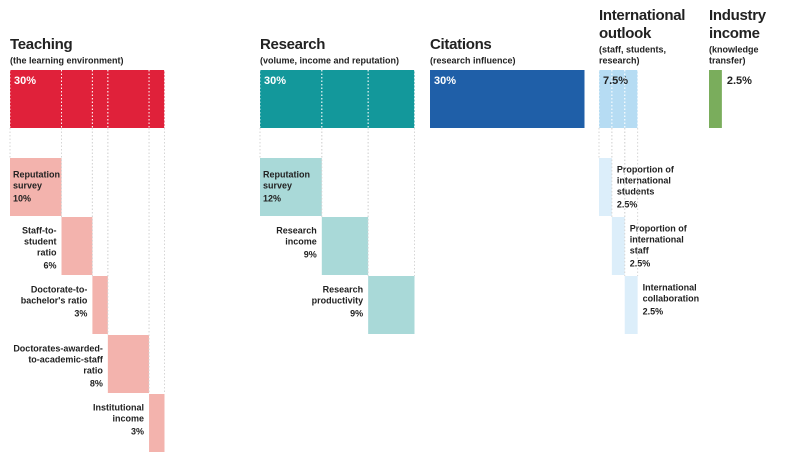 Image resolution: width=785 pixels, height=471 pixels. Describe the element at coordinates (632, 49) in the screenshot. I see `pillar-subtitle: (staff, students,` at that location.